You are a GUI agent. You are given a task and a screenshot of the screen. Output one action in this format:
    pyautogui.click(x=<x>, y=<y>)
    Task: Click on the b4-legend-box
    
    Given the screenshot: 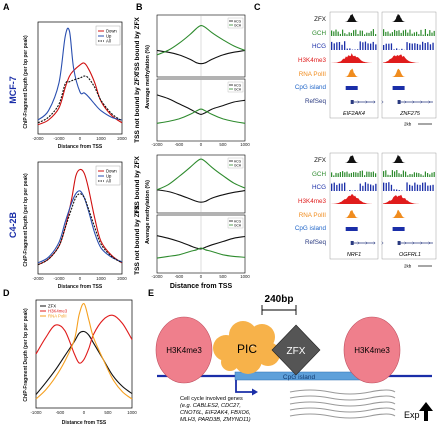 What is the action you would take?
    pyautogui.click(x=235, y=223)
    